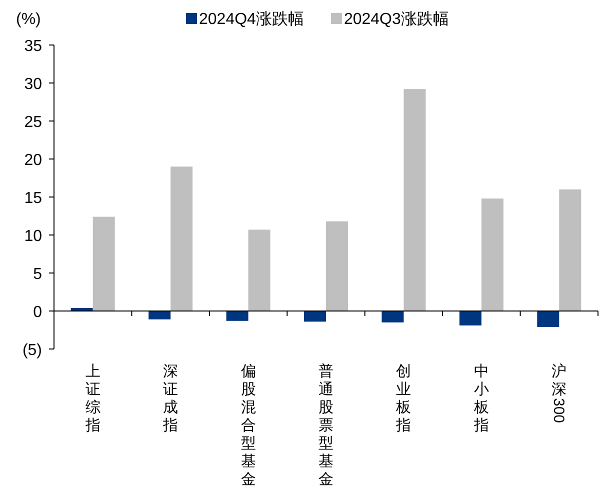  What do you see at coordinates (33, 236) in the screenshot?
I see `y-tick-label: 10` at bounding box center [33, 236].